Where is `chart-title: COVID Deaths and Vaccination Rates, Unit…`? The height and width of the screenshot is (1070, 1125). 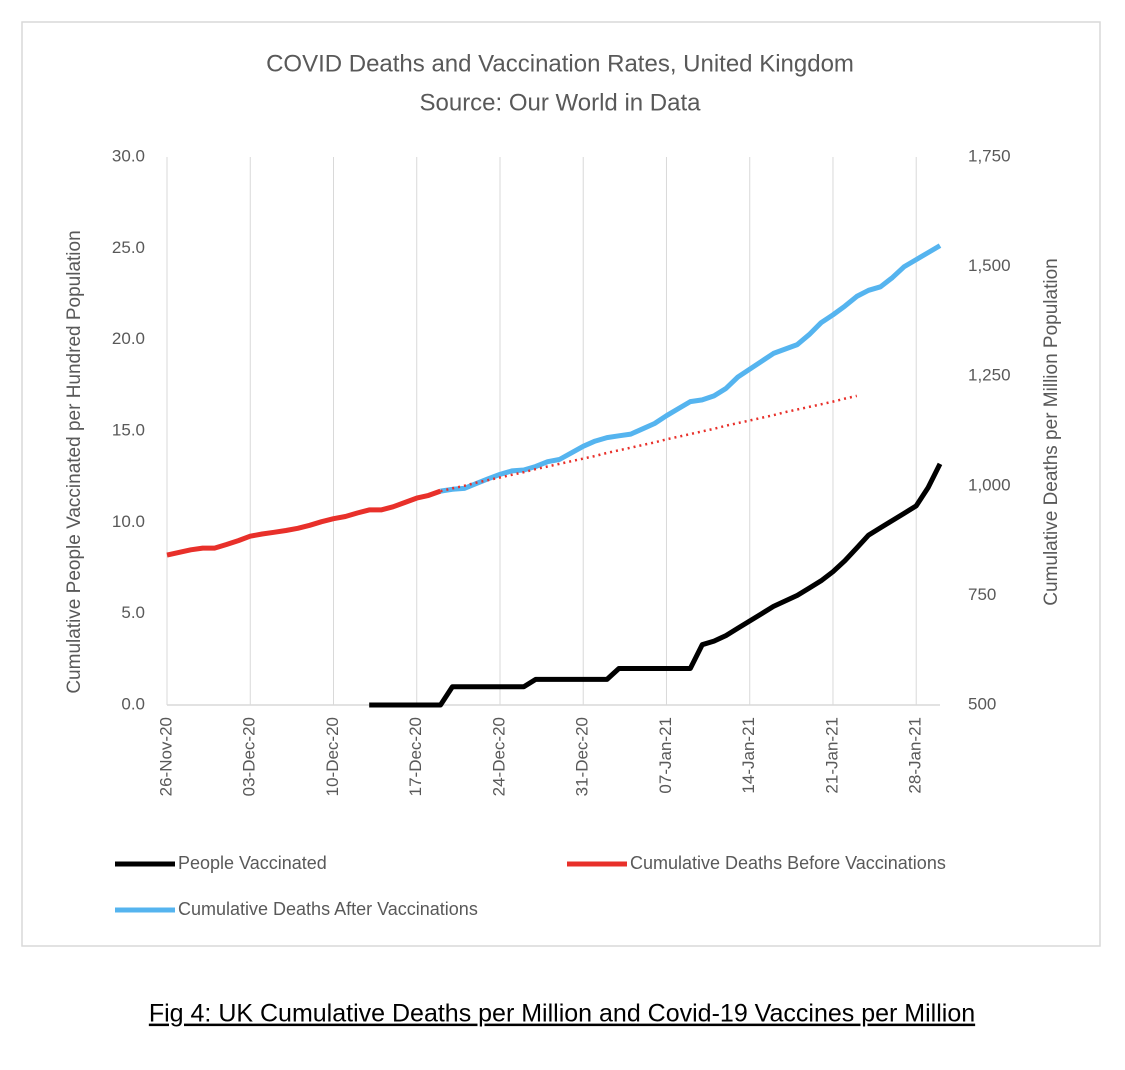
chart-title: COVID Deaths and Vaccination Rates, Unit… is located at coordinates (560, 63).